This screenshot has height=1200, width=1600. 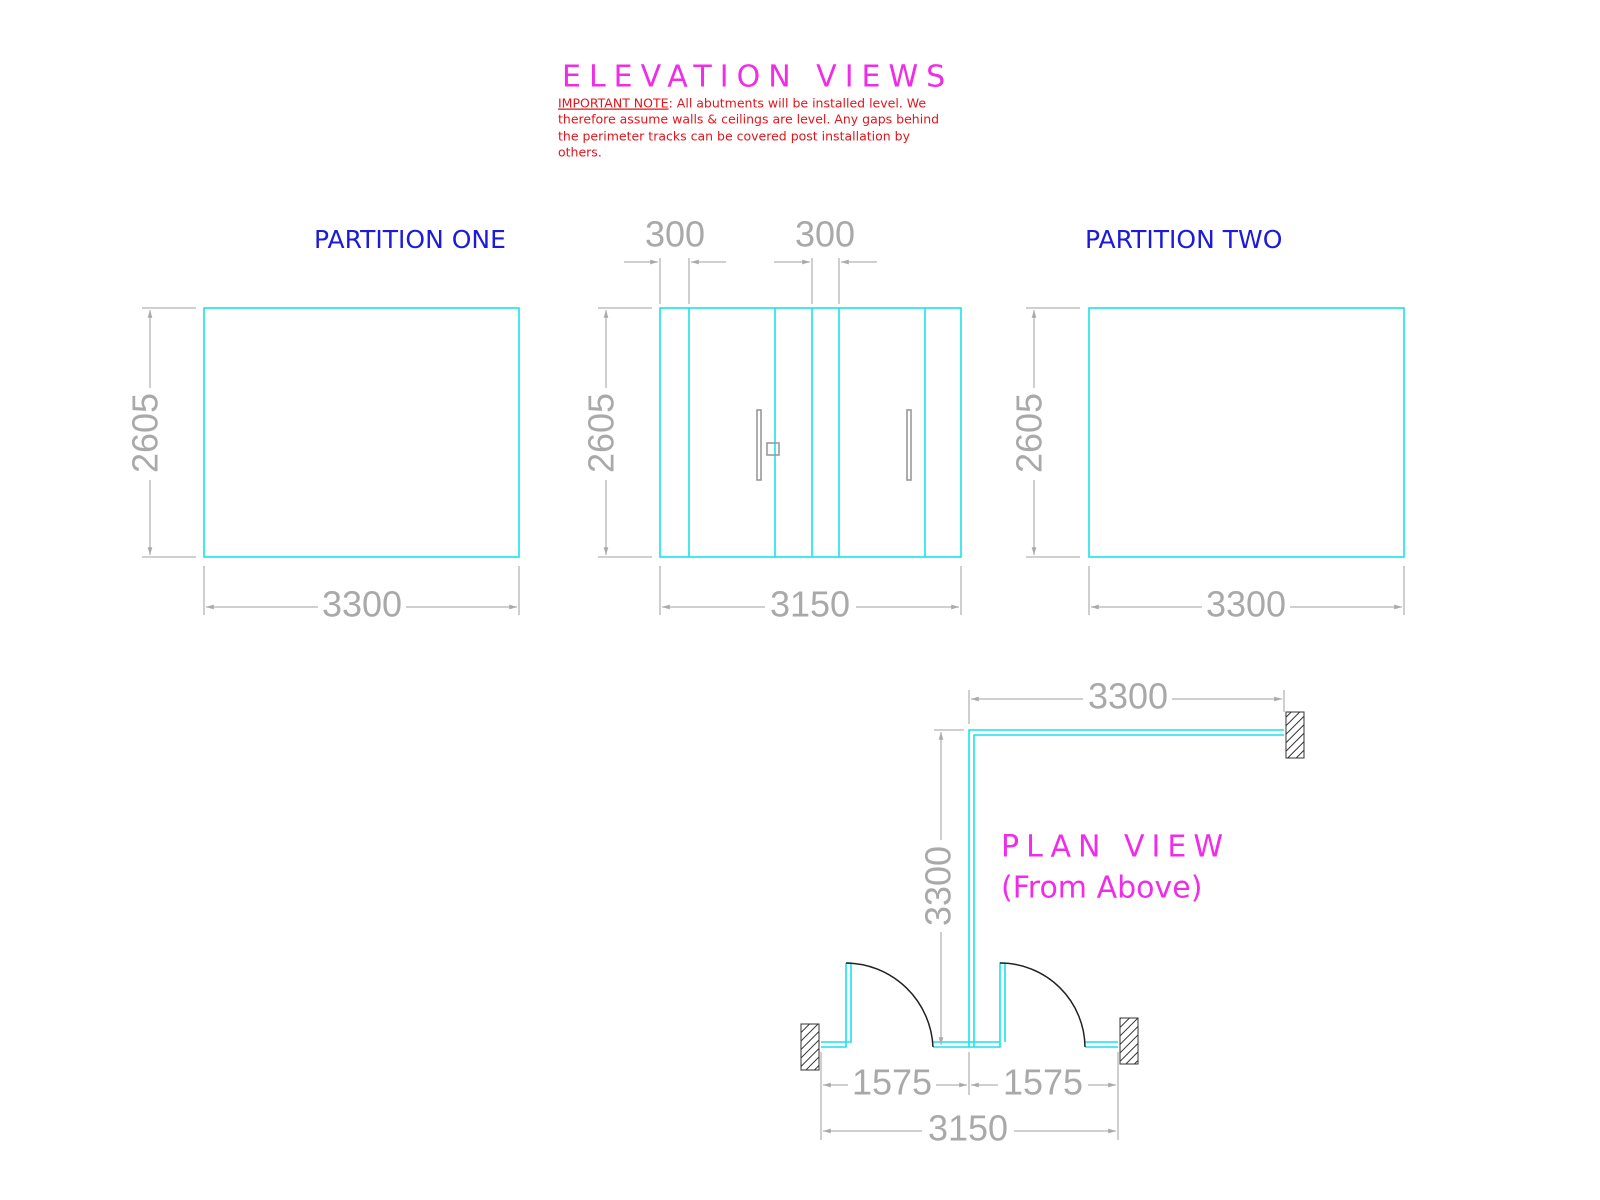 What do you see at coordinates (613, 103) in the screenshot?
I see `note-label: IMPORTANT NOTE` at bounding box center [613, 103].